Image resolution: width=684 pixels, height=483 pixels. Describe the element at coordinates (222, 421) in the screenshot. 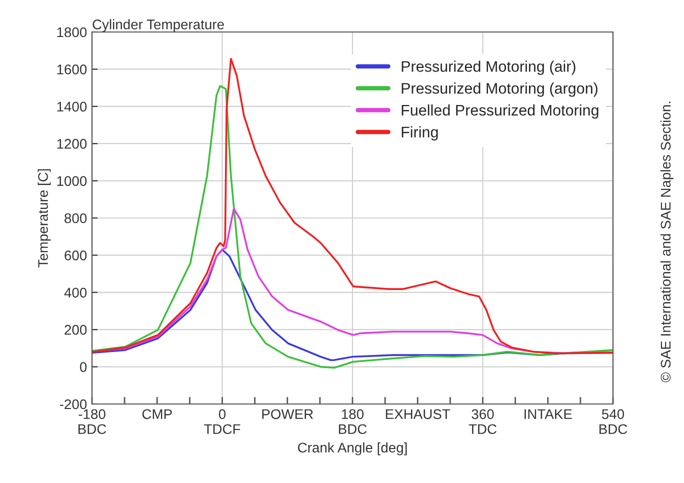

I see `x-tick-label: 0 TDCF` at that location.